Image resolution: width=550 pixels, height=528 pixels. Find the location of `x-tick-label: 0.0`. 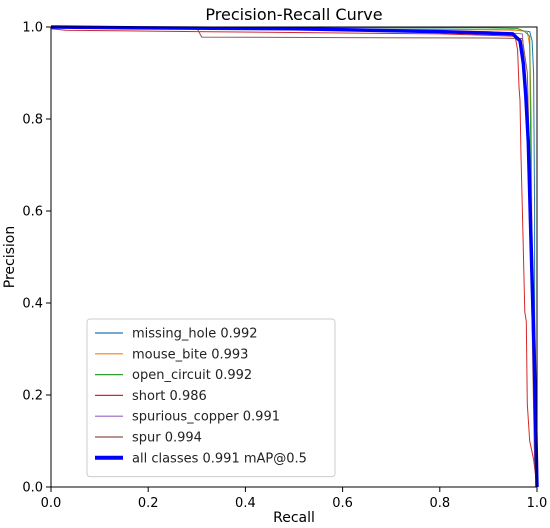

x-tick-label: 0.0 is located at coordinates (51, 503).